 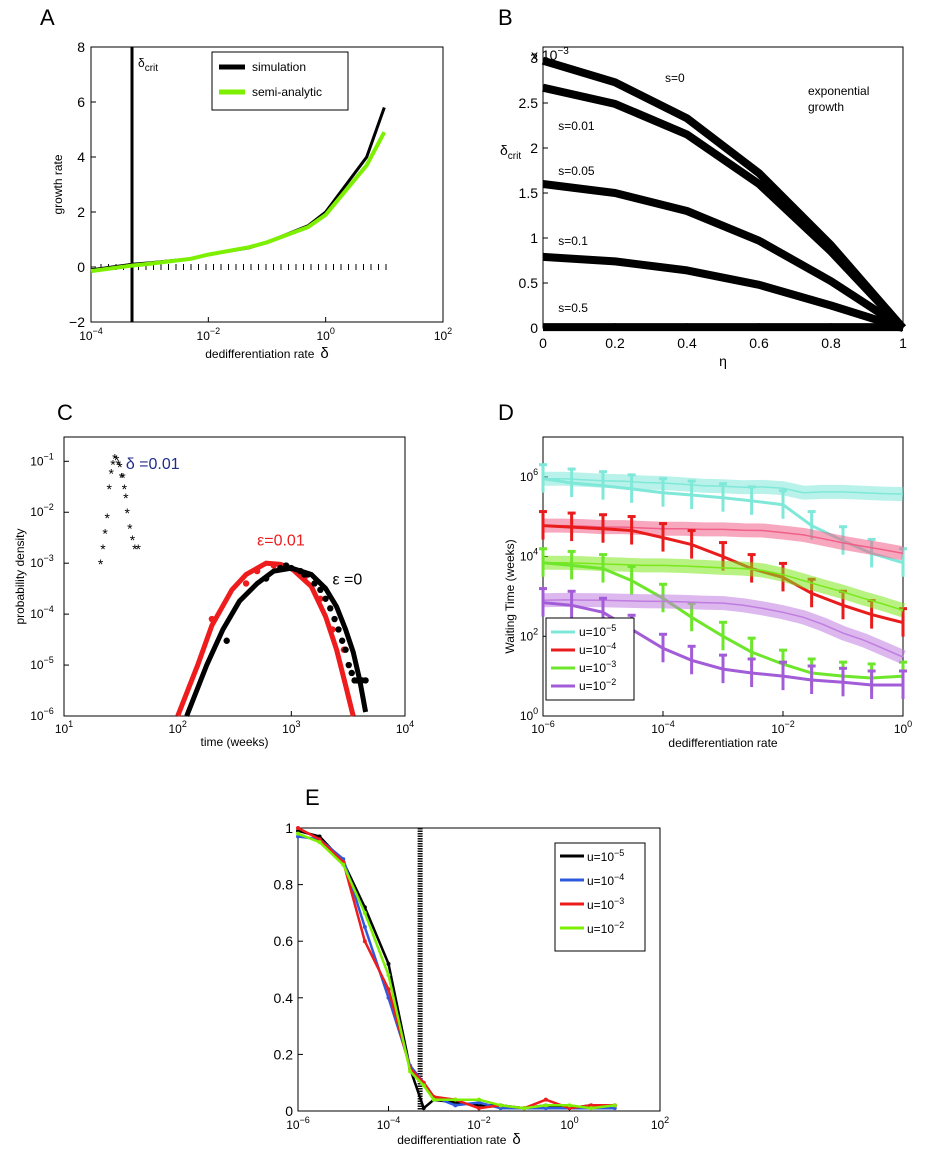 What do you see at coordinates (238, 202) in the screenshot?
I see `a-series-semi-analytic` at bounding box center [238, 202].